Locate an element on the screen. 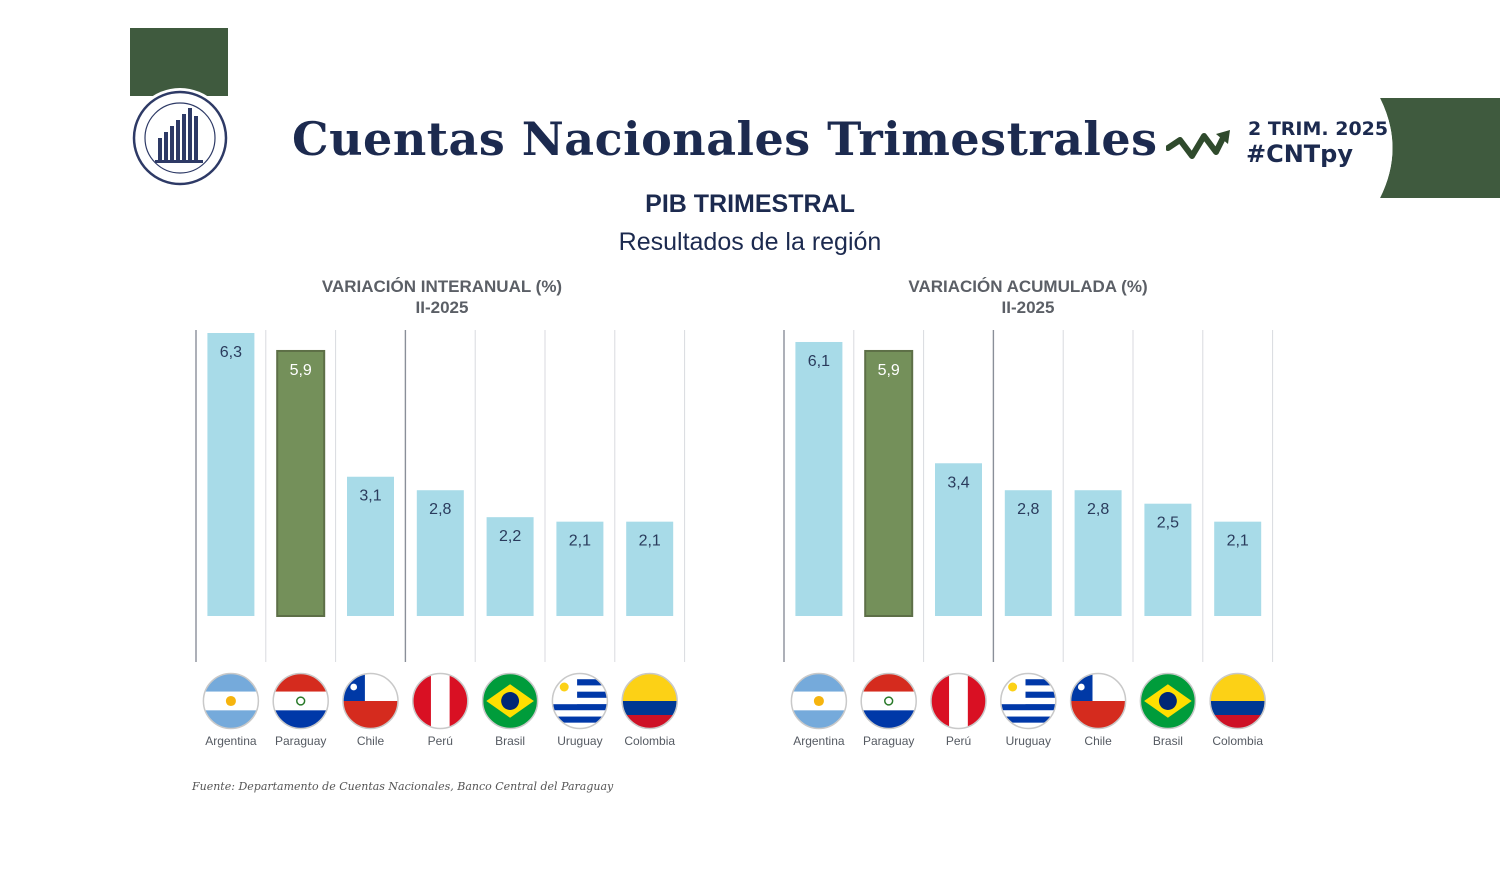 This screenshot has height=880, width=1500. chart-2-period: II-2025 is located at coordinates (1028, 307).